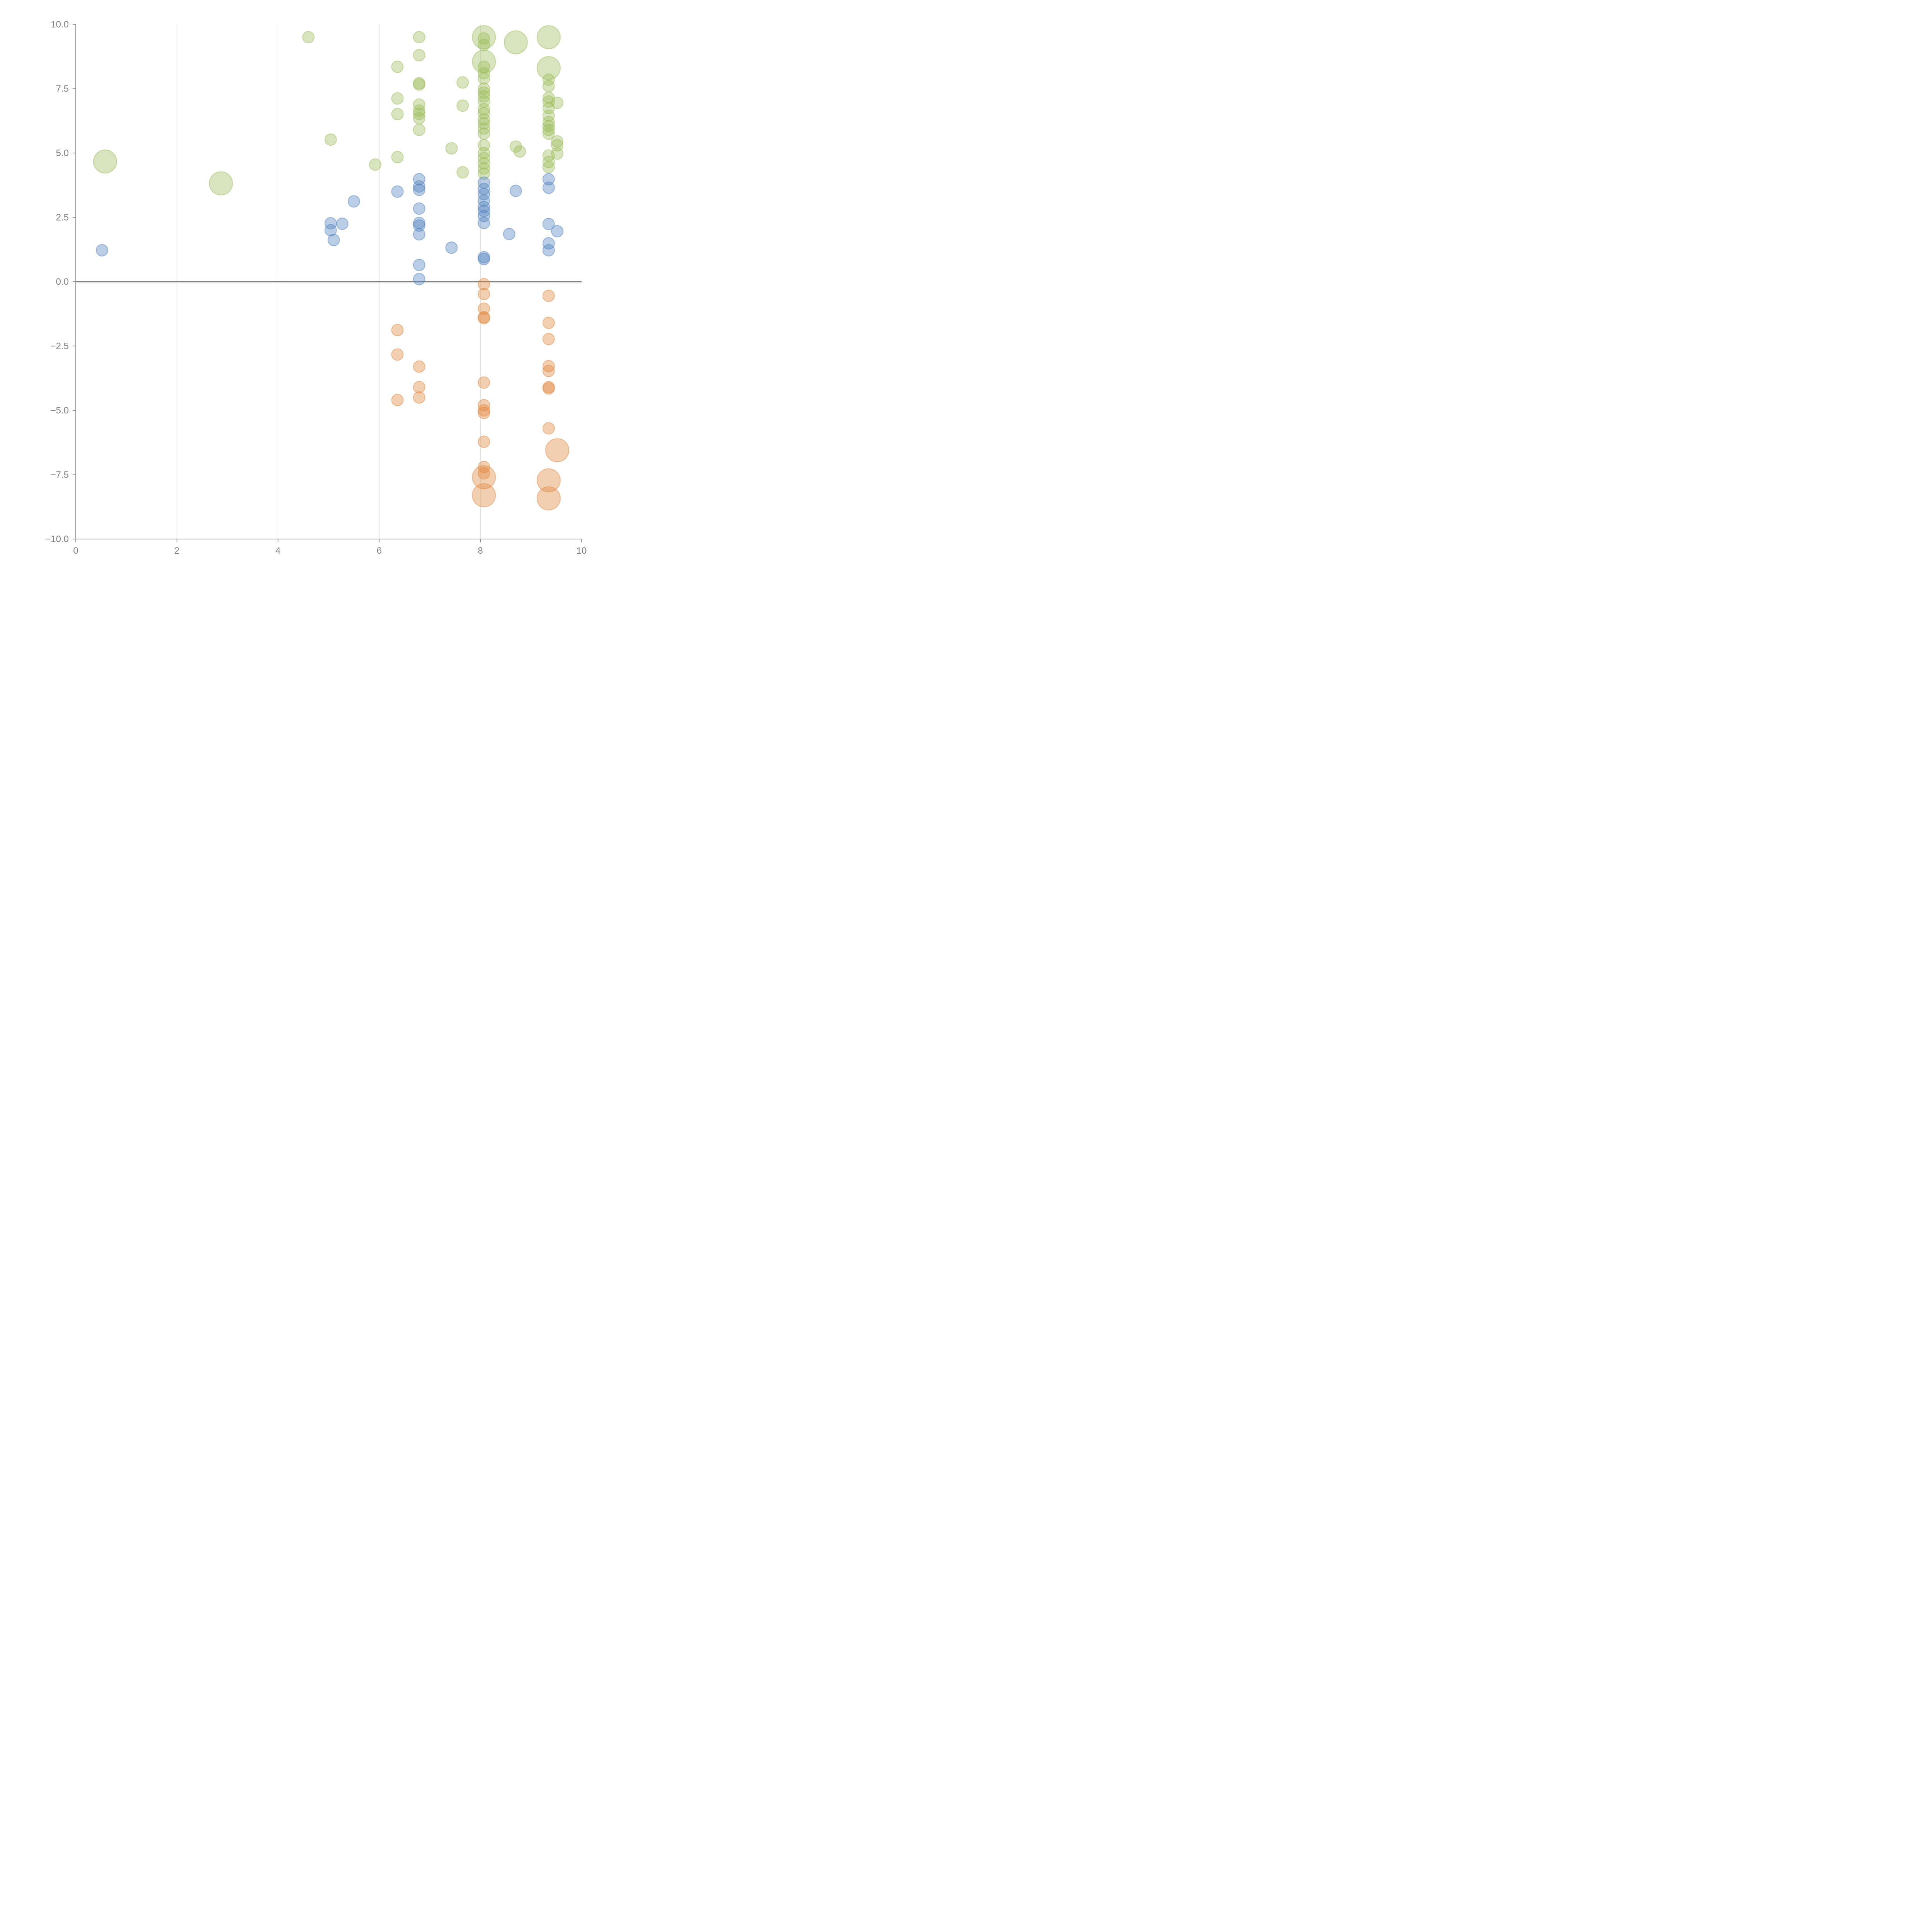  Describe the element at coordinates (380, 551) in the screenshot. I see `x-tick-label: 6` at that location.